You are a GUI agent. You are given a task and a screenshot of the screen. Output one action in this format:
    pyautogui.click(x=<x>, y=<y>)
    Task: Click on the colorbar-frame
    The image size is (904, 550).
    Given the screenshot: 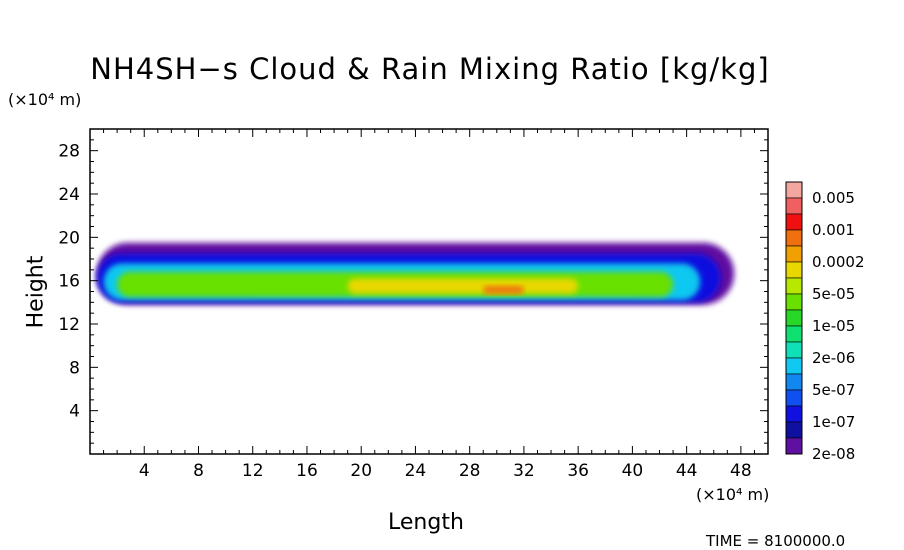 What is the action you would take?
    pyautogui.click(x=794, y=318)
    